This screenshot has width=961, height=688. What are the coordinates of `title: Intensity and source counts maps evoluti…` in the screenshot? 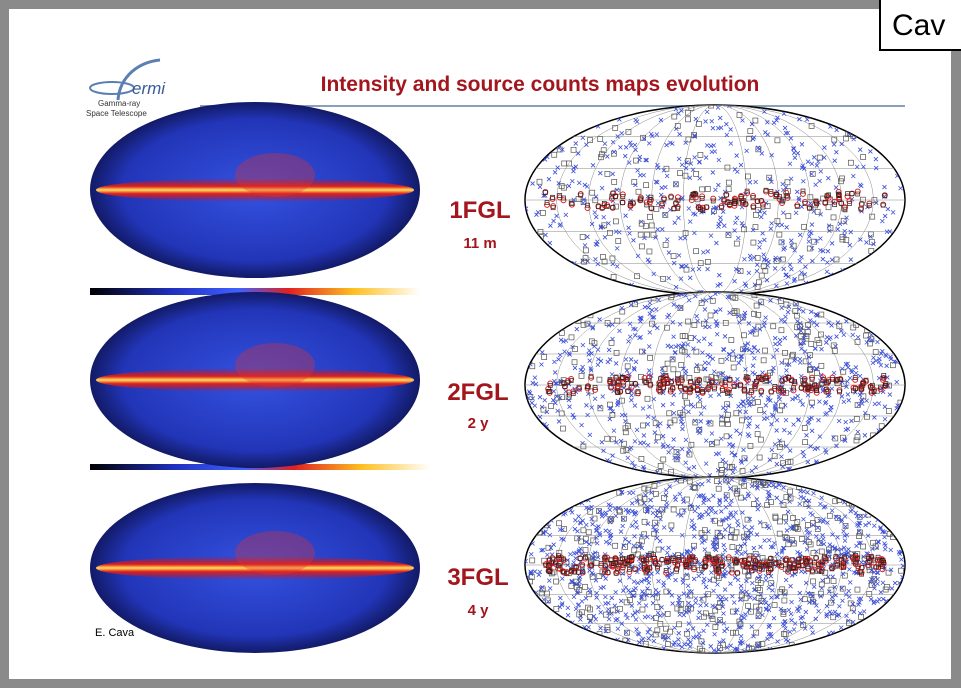 It's located at (540, 84).